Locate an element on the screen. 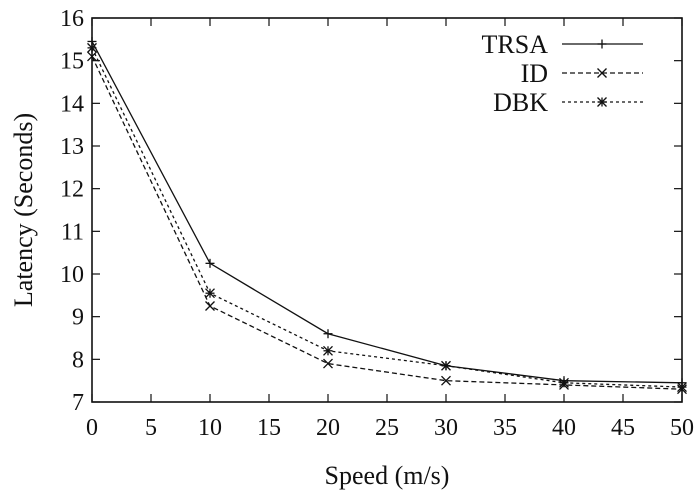 This screenshot has width=696, height=494. legend-label-trsa: TRSA is located at coordinates (515, 44).